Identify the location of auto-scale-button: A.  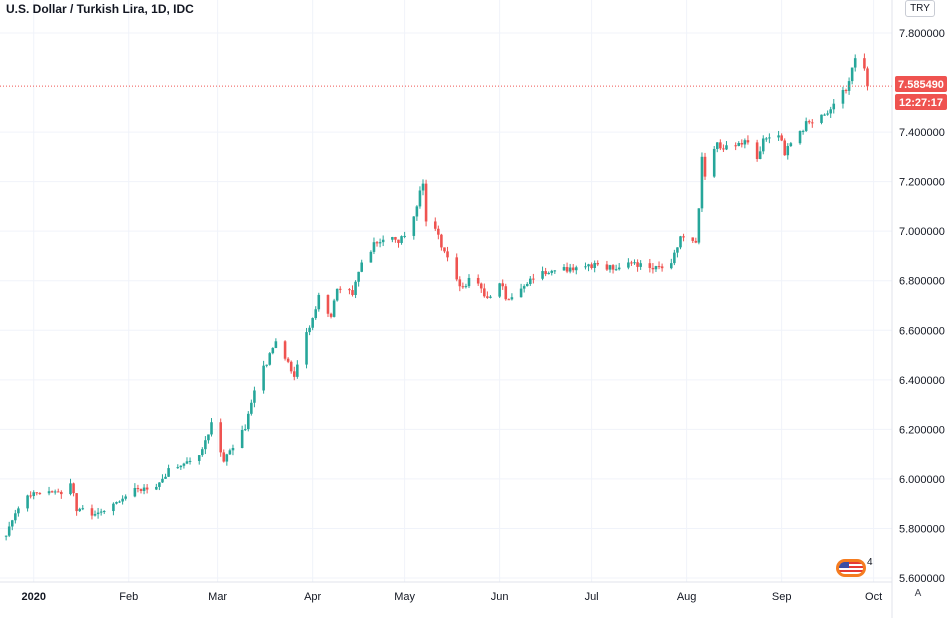
(918, 593).